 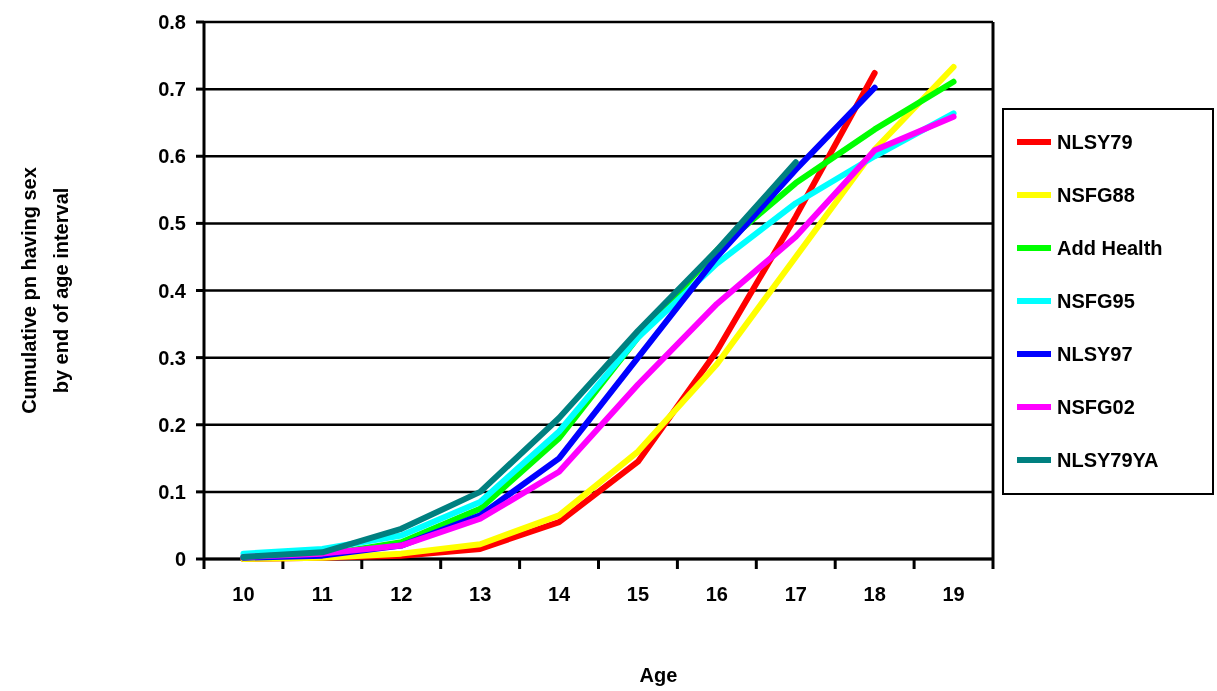 What do you see at coordinates (172, 357) in the screenshot?
I see `y-tick-label: 0.3` at bounding box center [172, 357].